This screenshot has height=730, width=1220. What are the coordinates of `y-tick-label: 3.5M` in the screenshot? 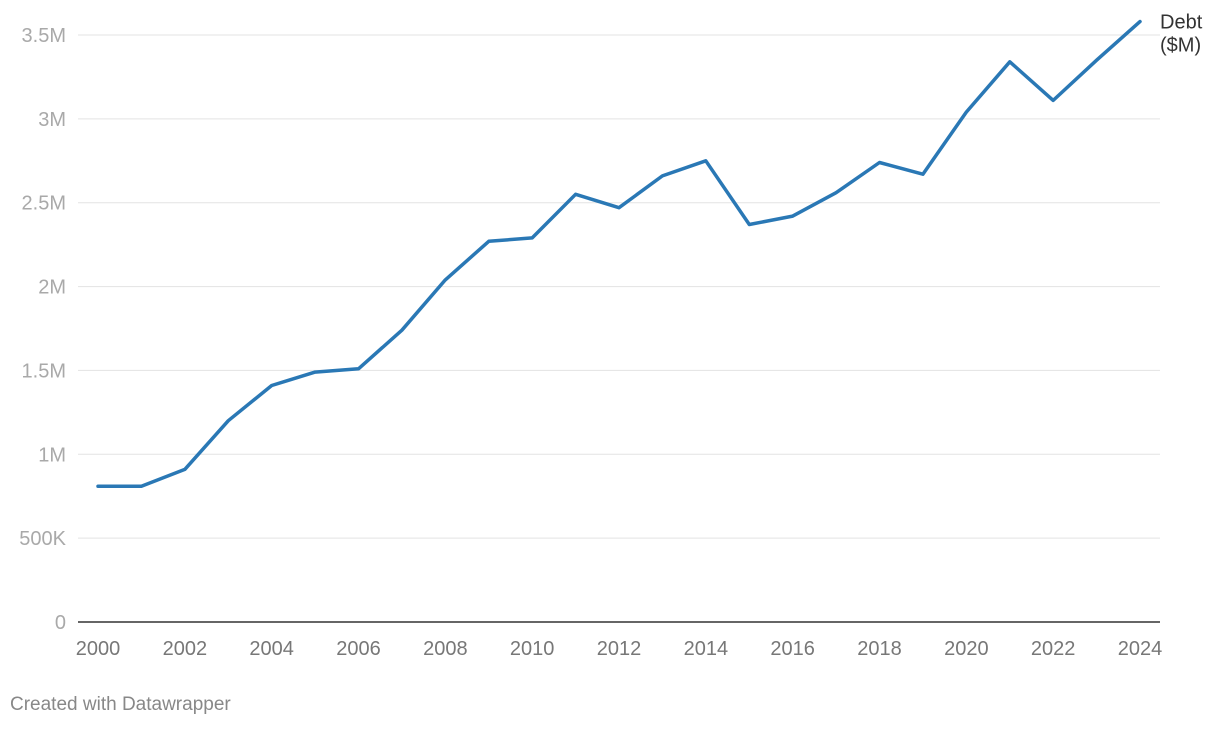 It's located at (44, 36).